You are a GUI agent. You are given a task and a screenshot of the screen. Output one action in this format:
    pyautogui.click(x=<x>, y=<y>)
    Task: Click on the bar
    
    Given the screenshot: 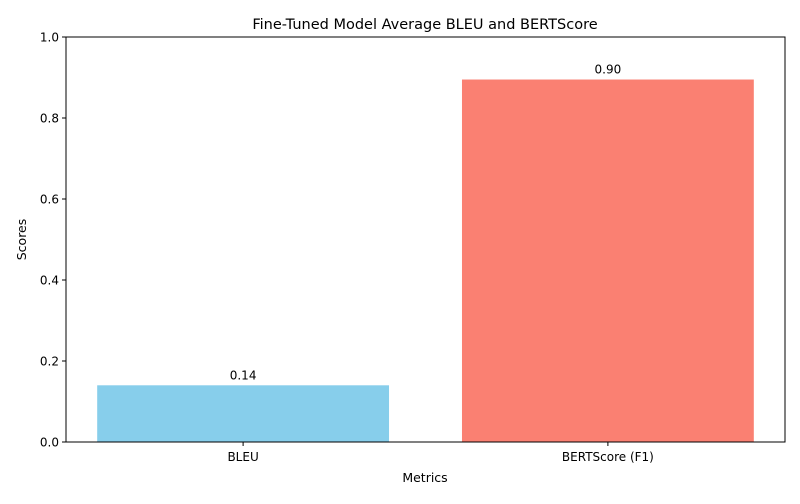 What is the action you would take?
    pyautogui.click(x=243, y=413)
    